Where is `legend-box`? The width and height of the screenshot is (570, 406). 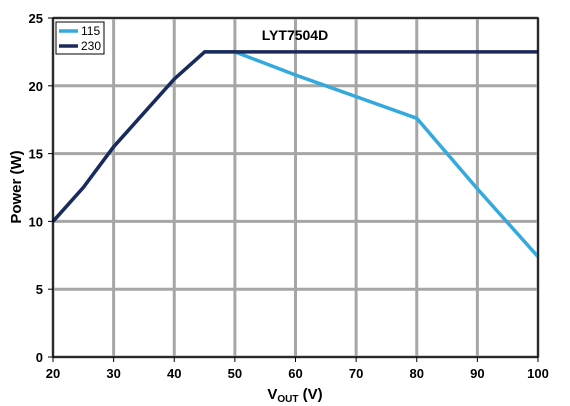
legend-box is located at coordinates (80, 38).